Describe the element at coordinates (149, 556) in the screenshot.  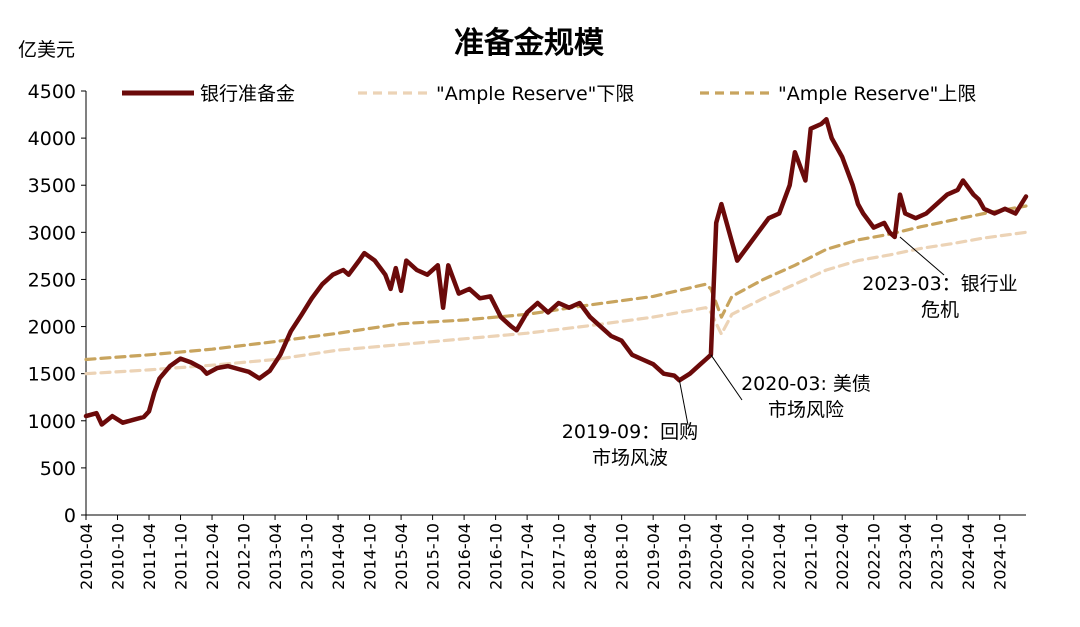
I see `x-tick-label: 2011-04` at that location.